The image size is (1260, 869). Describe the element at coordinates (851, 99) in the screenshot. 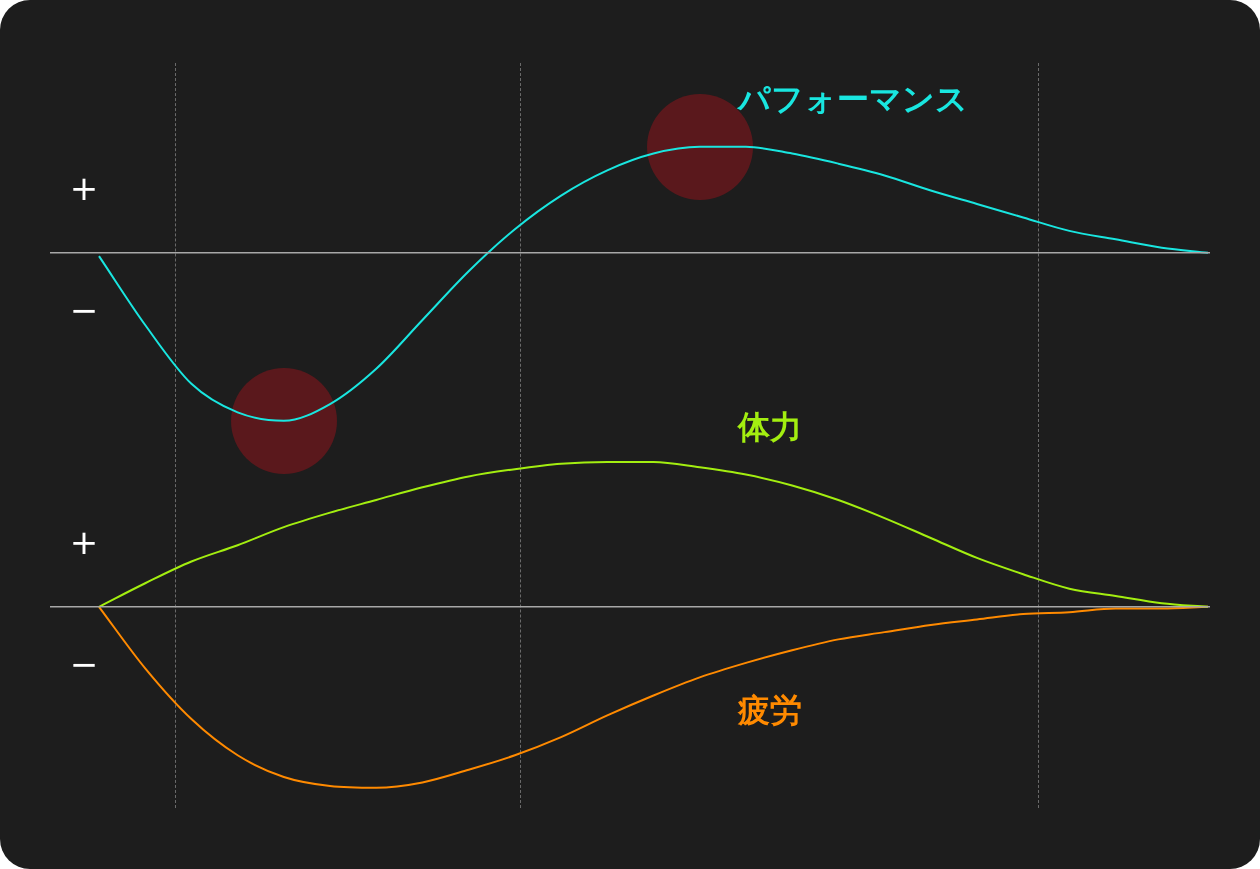

I see `series-label: パフォーマンス` at that location.